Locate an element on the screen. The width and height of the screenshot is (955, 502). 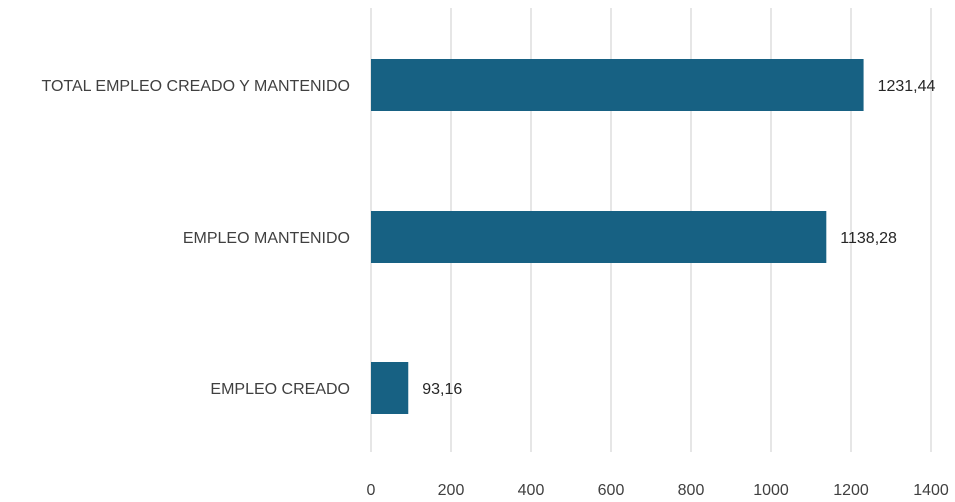
x-tick-label: 0 is located at coordinates (371, 490).